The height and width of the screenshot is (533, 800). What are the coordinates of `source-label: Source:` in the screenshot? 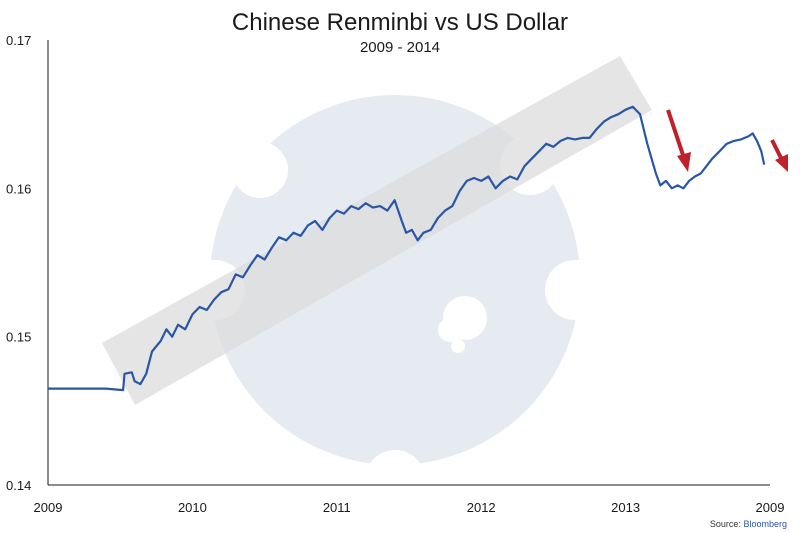 It's located at (725, 524).